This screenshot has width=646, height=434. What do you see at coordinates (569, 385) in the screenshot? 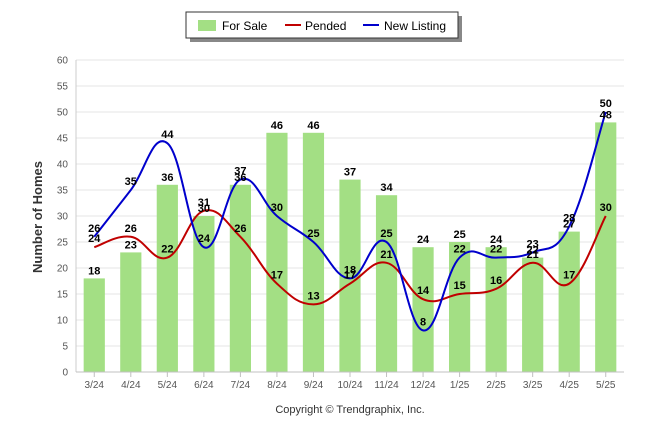
I see `x-tick-label: 4/25` at bounding box center [569, 385].